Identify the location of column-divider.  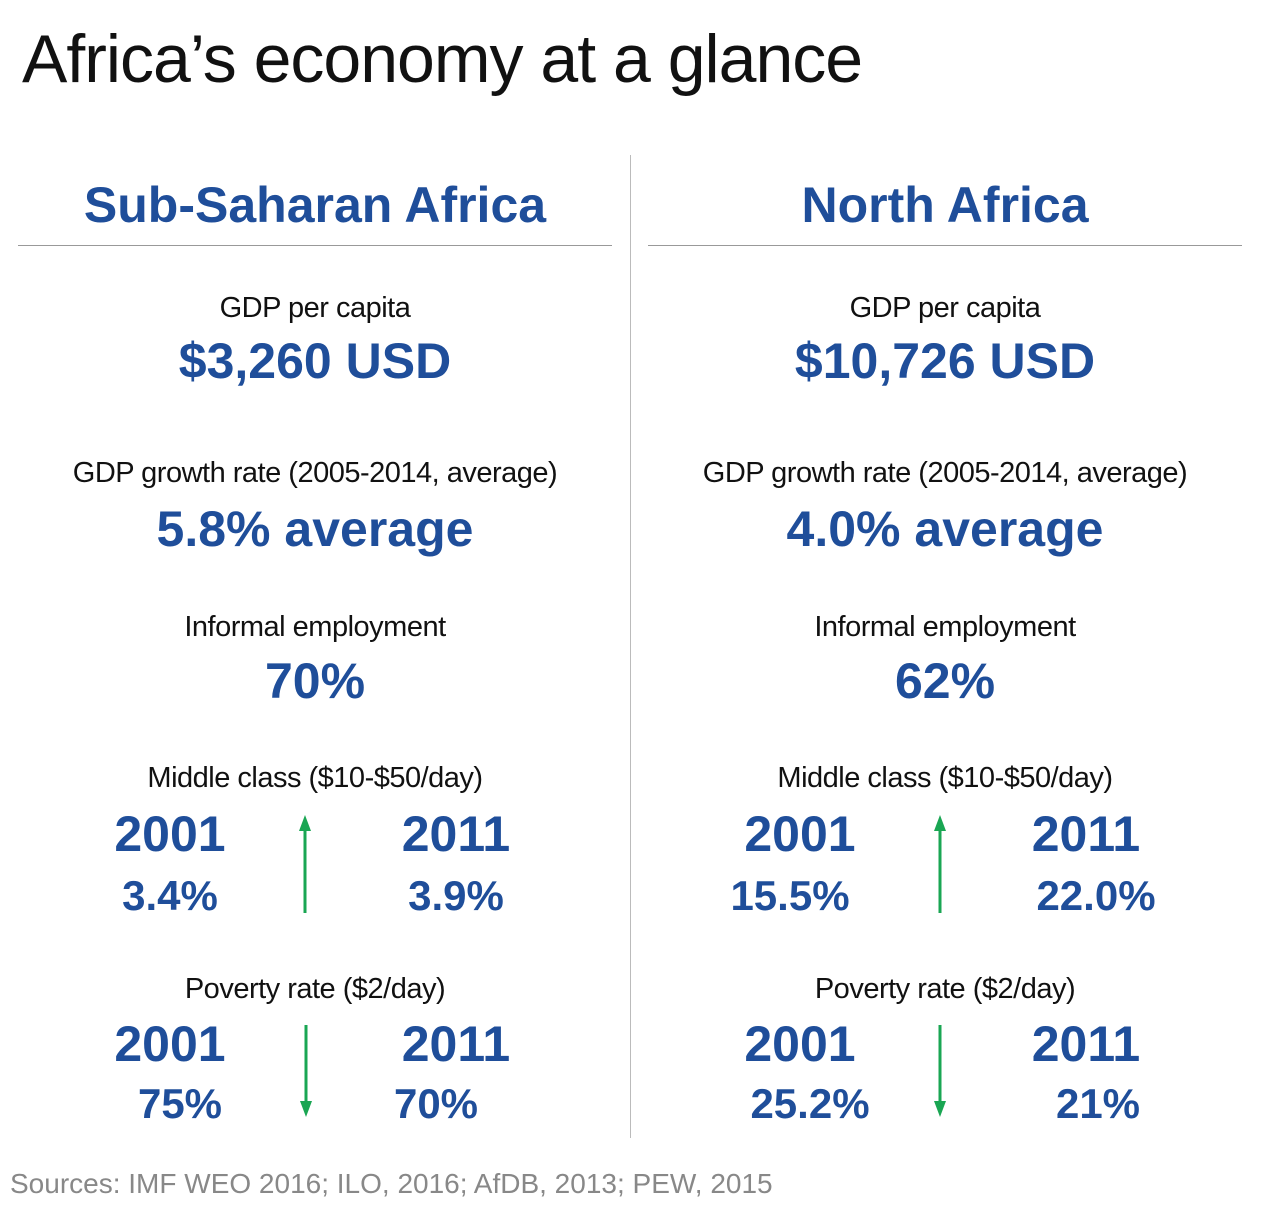
(630, 646).